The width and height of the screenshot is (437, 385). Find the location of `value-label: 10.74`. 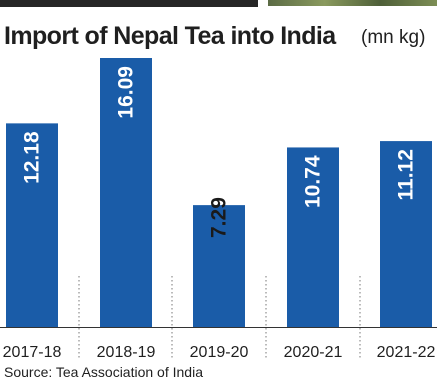

value-label: 10.74 is located at coordinates (313, 181).